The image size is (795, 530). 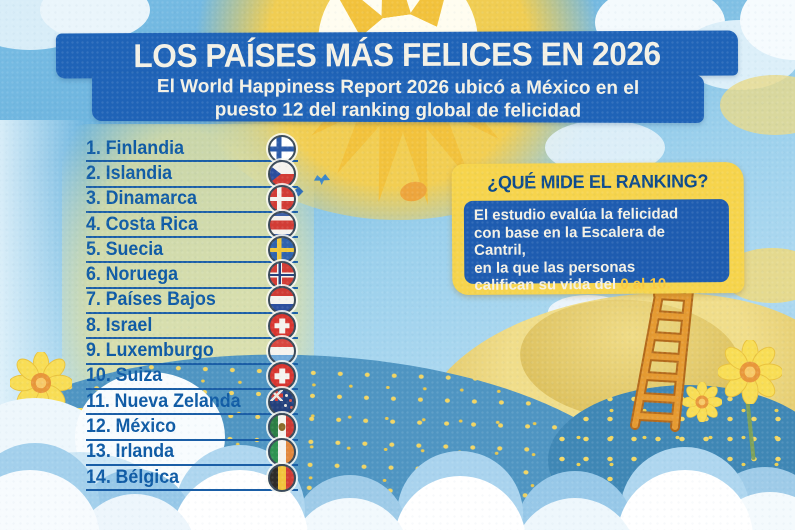 What do you see at coordinates (151, 199) in the screenshot?
I see `country-name: Dinamarca` at bounding box center [151, 199].